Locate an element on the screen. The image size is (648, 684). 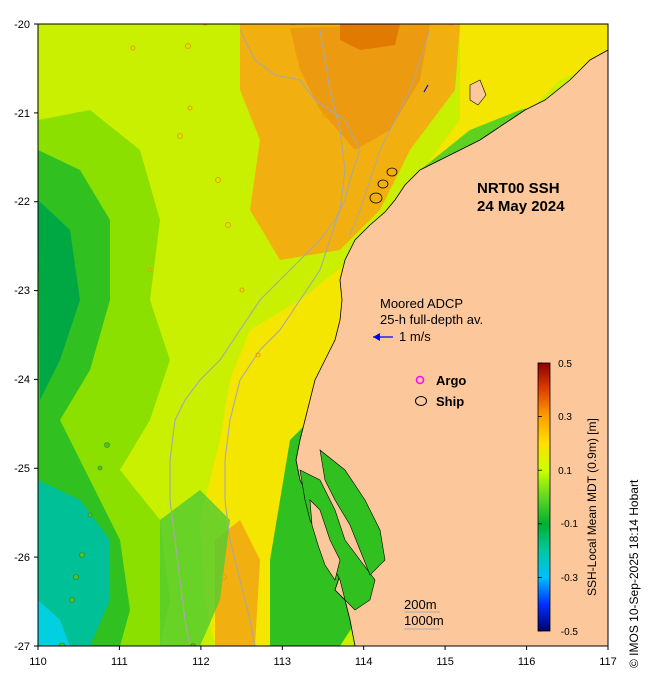
adcp-scale-arrow is located at coordinates (383, 337).